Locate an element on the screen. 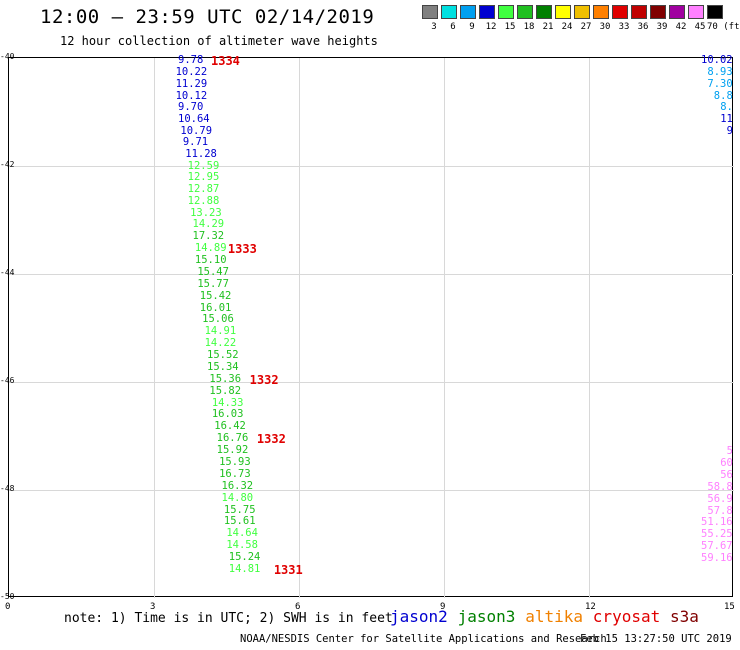 This screenshot has height=650, width=740. wave-height-value: 11.29 is located at coordinates (191, 84).